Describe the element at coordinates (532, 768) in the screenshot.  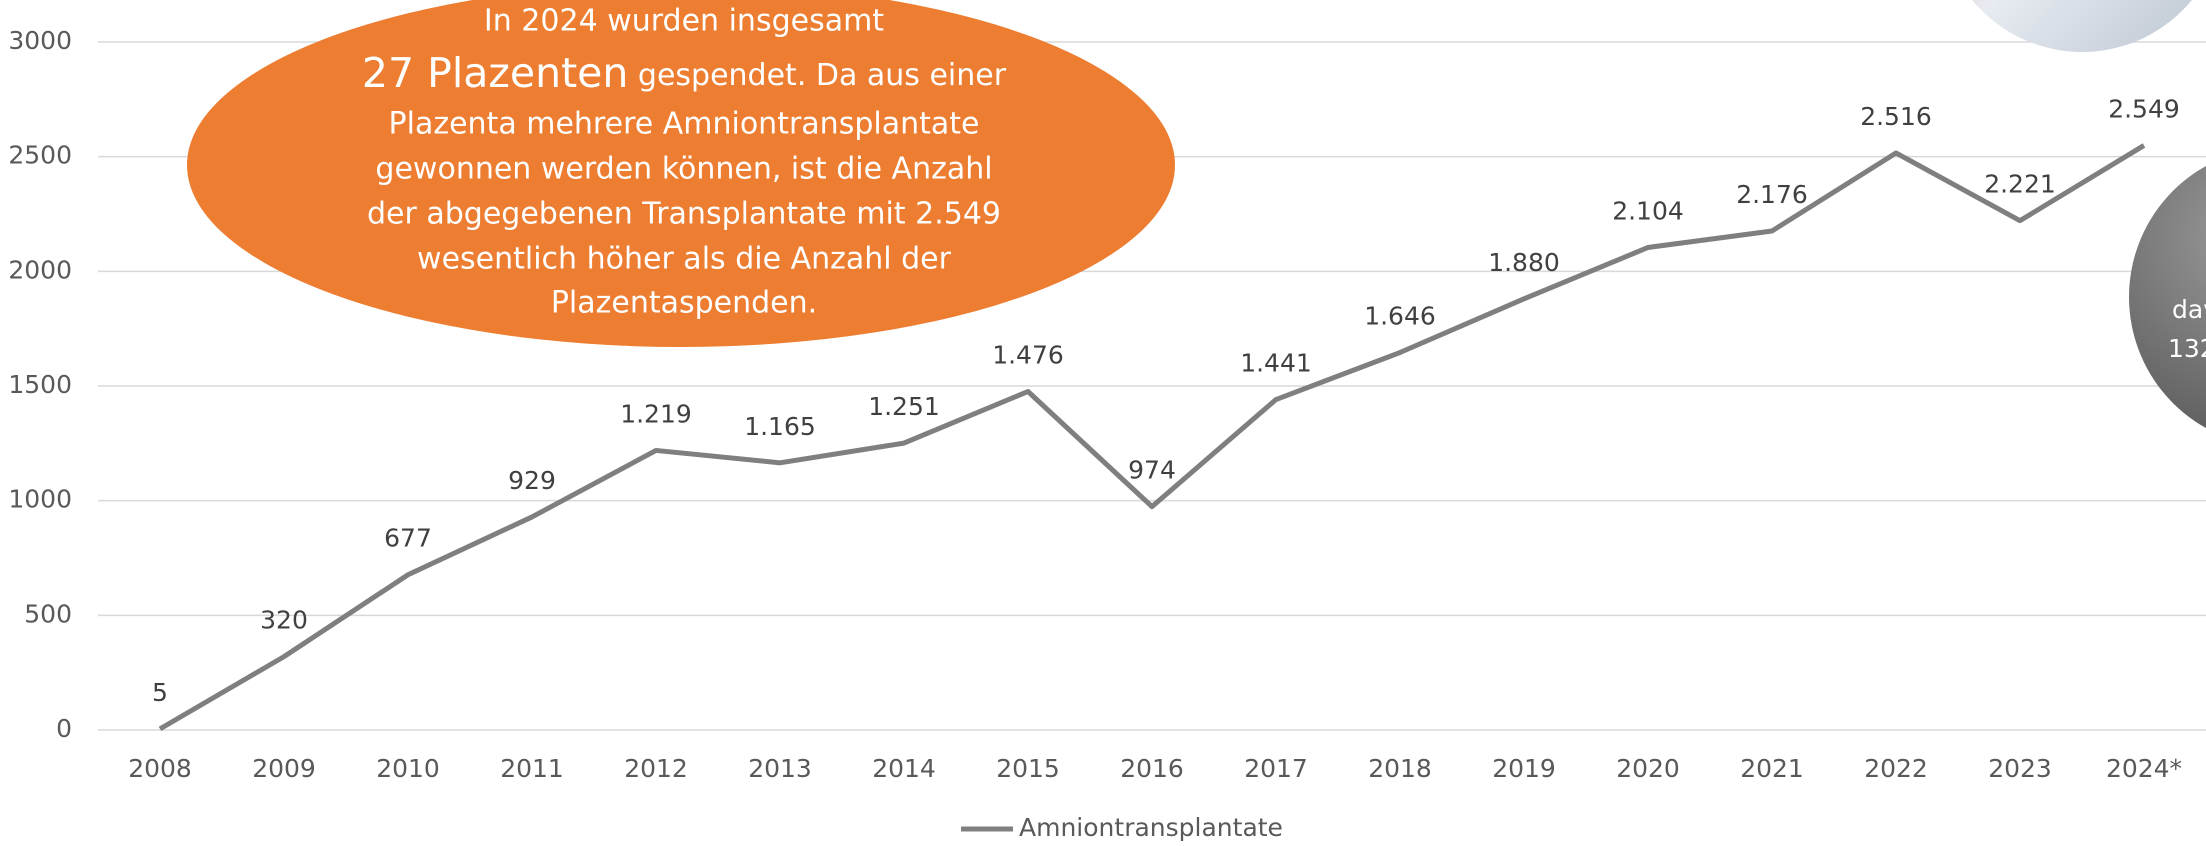
I see `x-tick-label: 2011` at that location.